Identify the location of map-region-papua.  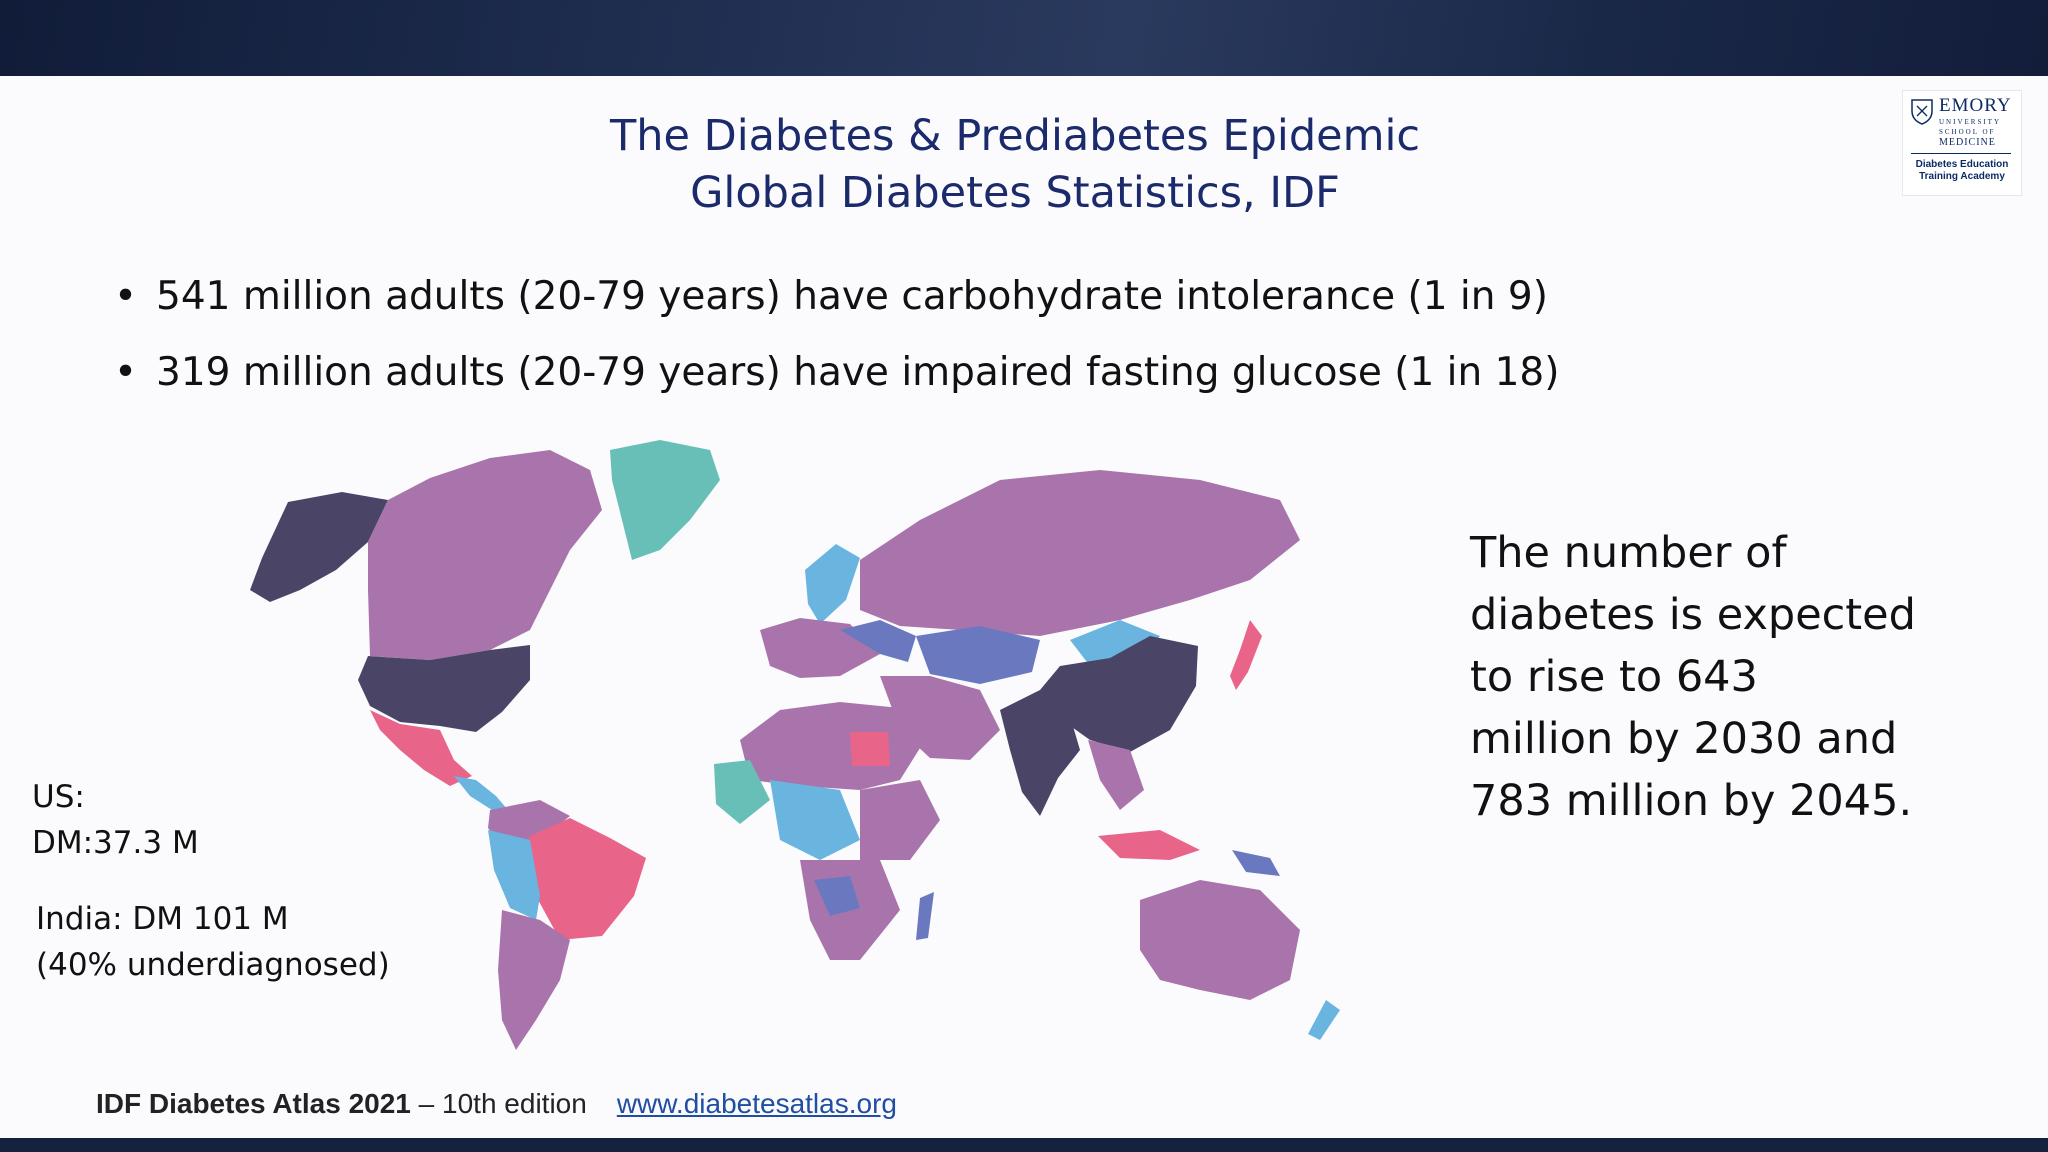
(1256, 863).